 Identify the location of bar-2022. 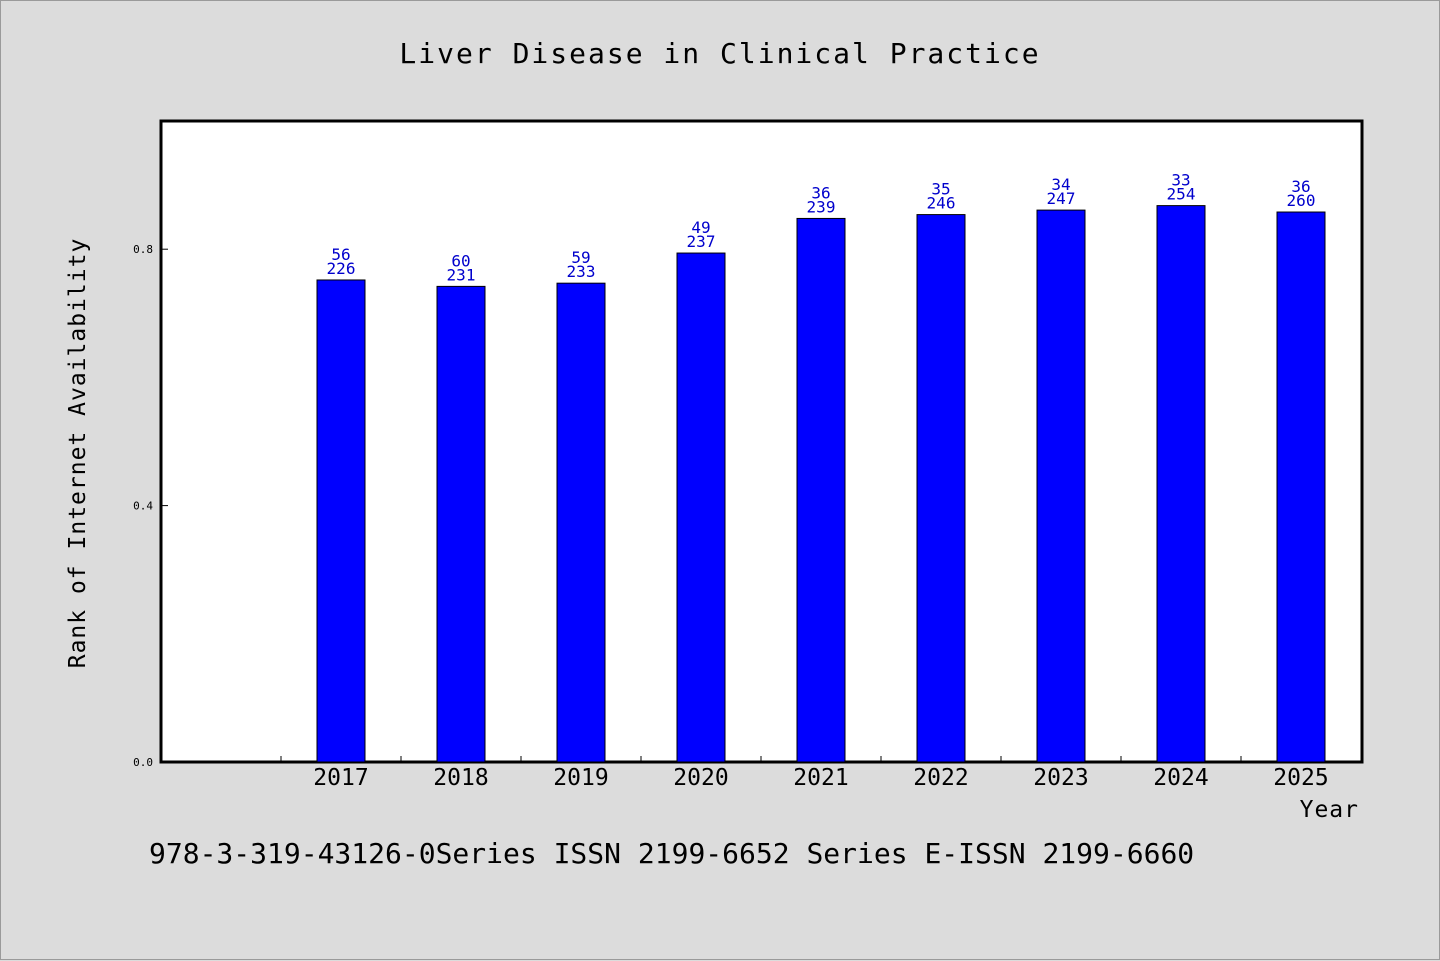
(941, 488).